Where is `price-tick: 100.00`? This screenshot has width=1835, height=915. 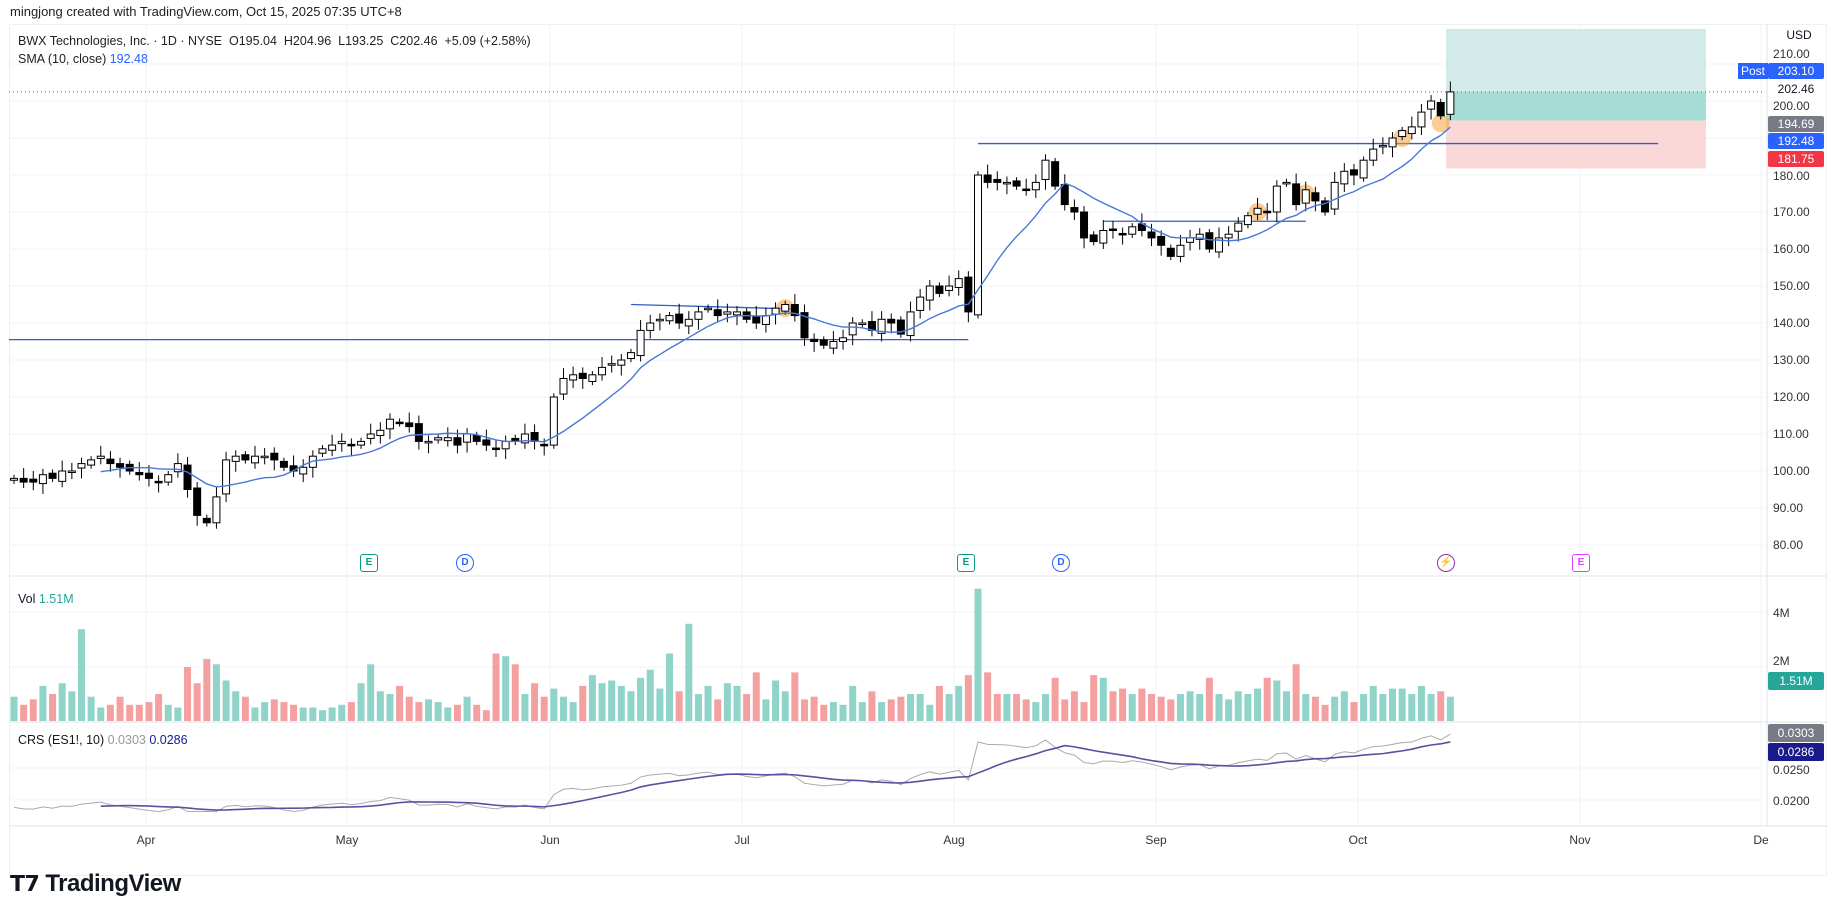 price-tick: 100.00 is located at coordinates (1791, 471).